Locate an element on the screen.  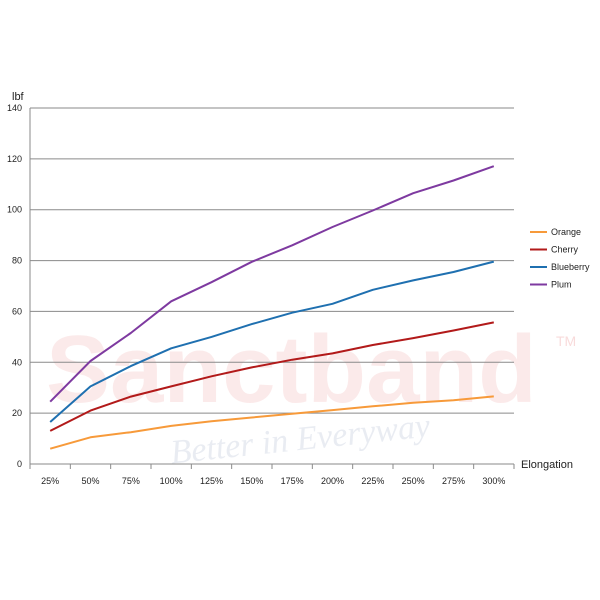
legend-item-plum: Plum is located at coordinates (551, 285).